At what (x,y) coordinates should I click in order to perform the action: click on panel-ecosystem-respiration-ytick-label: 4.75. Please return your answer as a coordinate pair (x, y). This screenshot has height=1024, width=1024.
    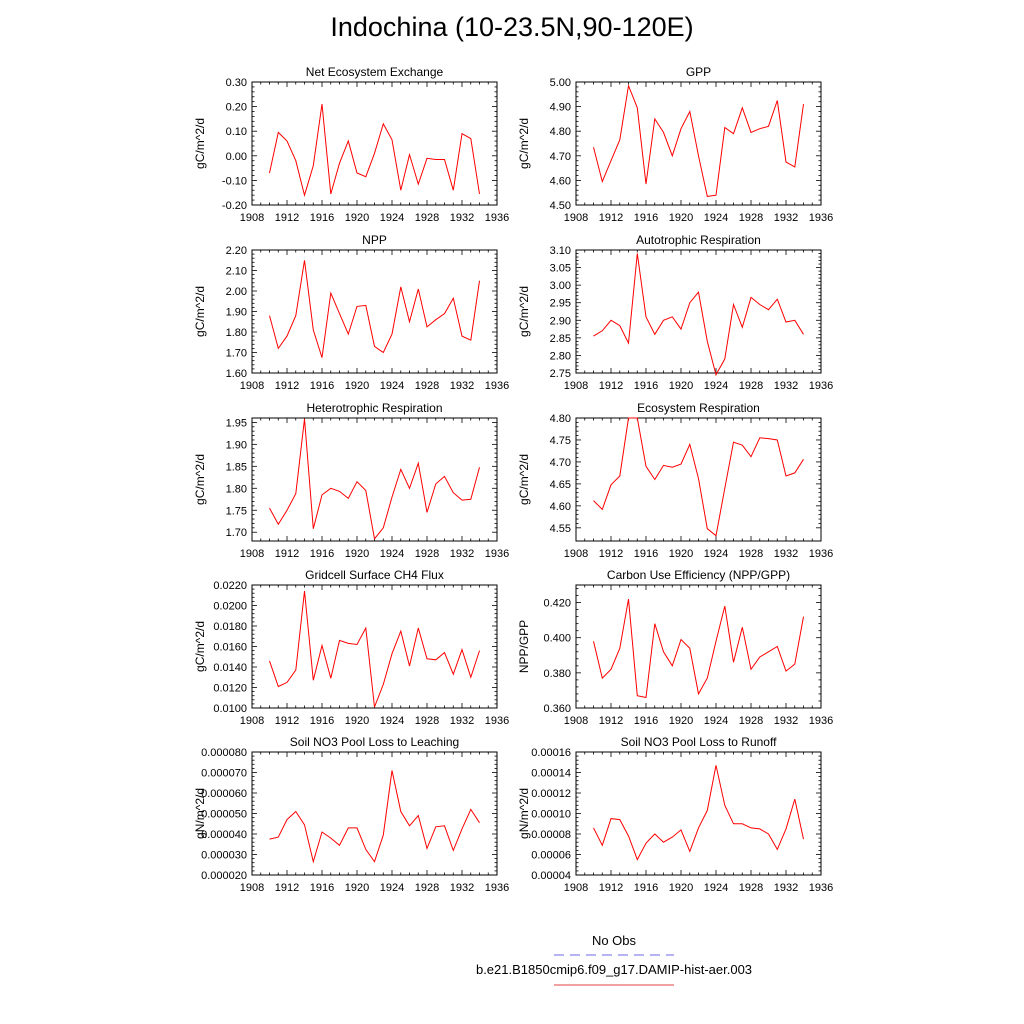
    Looking at the image, I should click on (560, 441).